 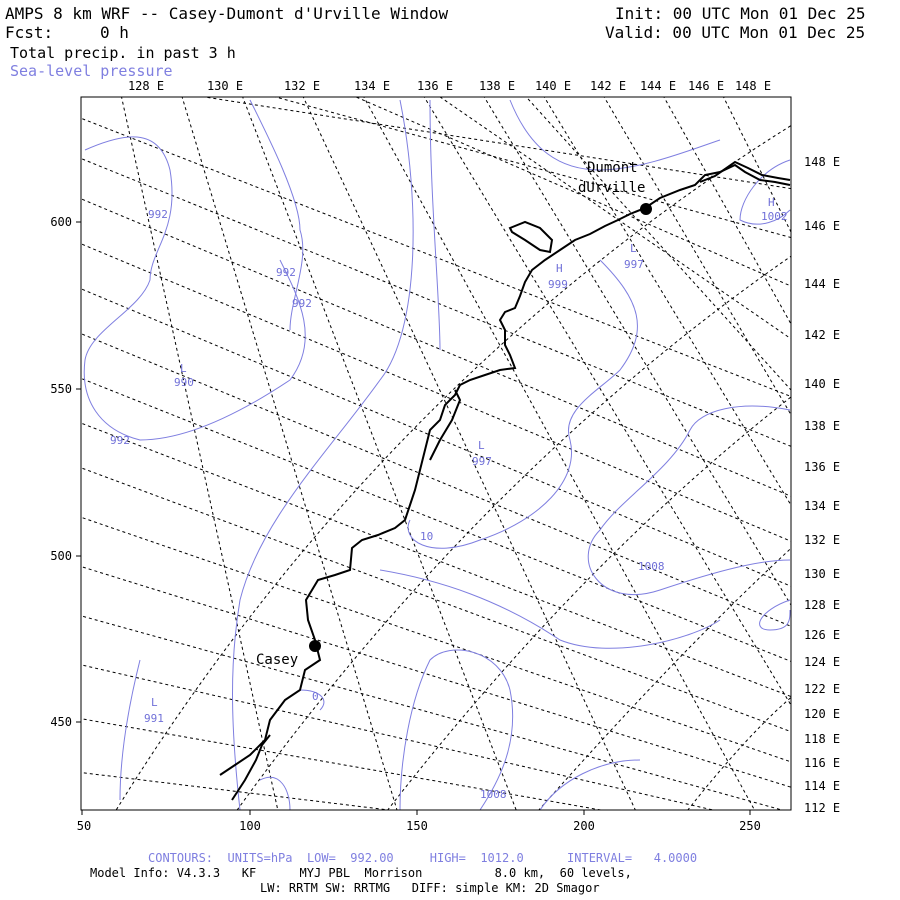 What do you see at coordinates (611, 188) in the screenshot?
I see `dumont-label-line2: dUrville` at bounding box center [611, 188].